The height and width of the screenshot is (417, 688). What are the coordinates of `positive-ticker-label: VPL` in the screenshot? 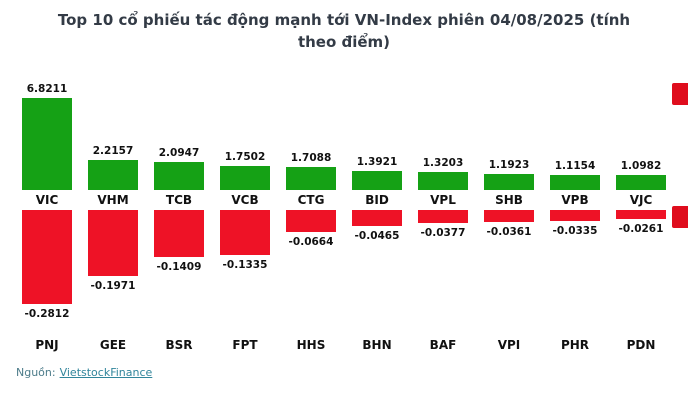 It's located at (443, 199).